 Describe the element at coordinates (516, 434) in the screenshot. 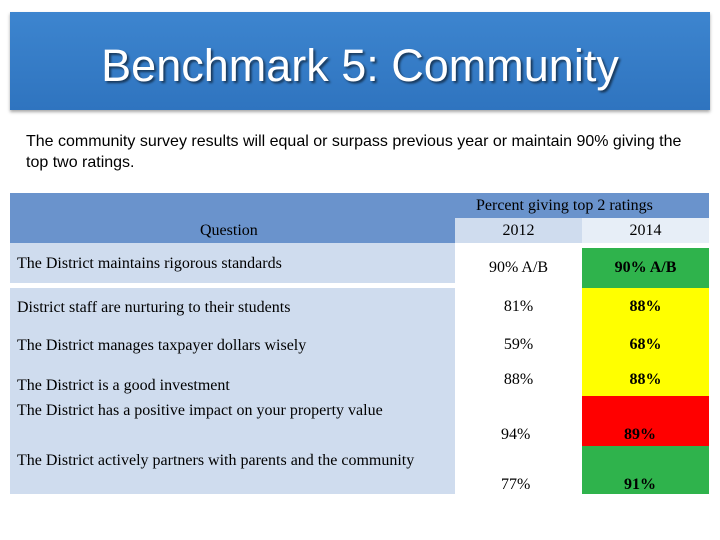

I see `table-row-2012: 94%` at that location.